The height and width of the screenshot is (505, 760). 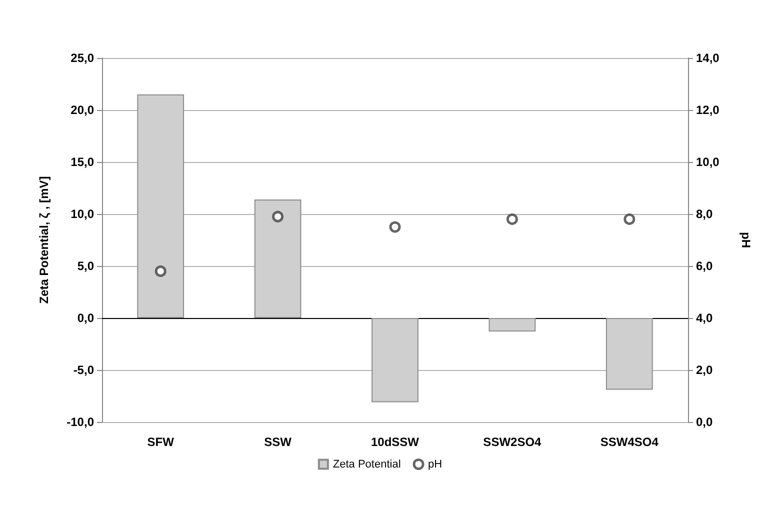 What do you see at coordinates (278, 442) in the screenshot?
I see `x-tick-label: SSW` at bounding box center [278, 442].